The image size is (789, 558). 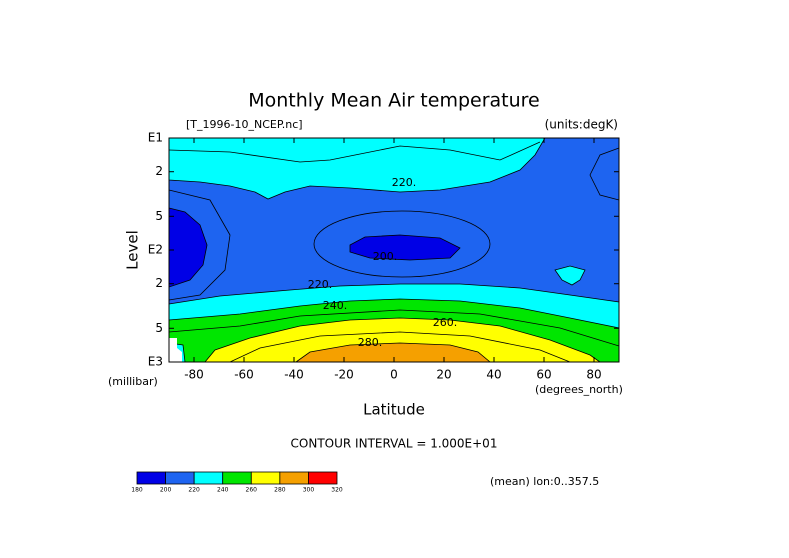 What do you see at coordinates (133, 250) in the screenshot?
I see `y-axis-label: Level` at bounding box center [133, 250].